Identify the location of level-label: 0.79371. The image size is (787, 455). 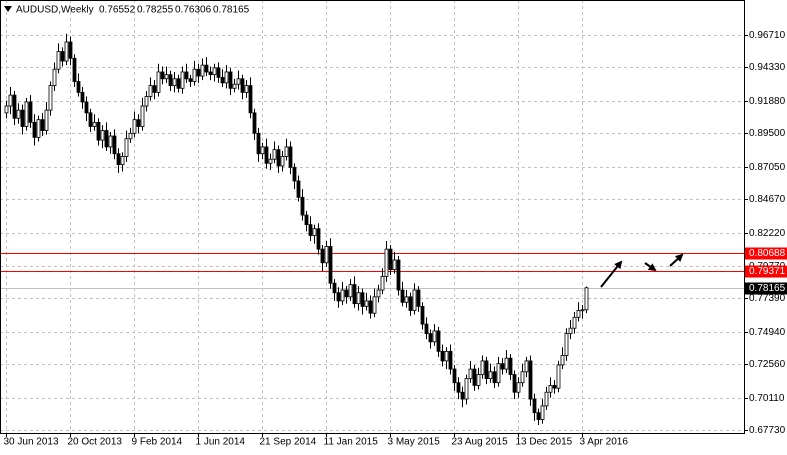
(767, 271).